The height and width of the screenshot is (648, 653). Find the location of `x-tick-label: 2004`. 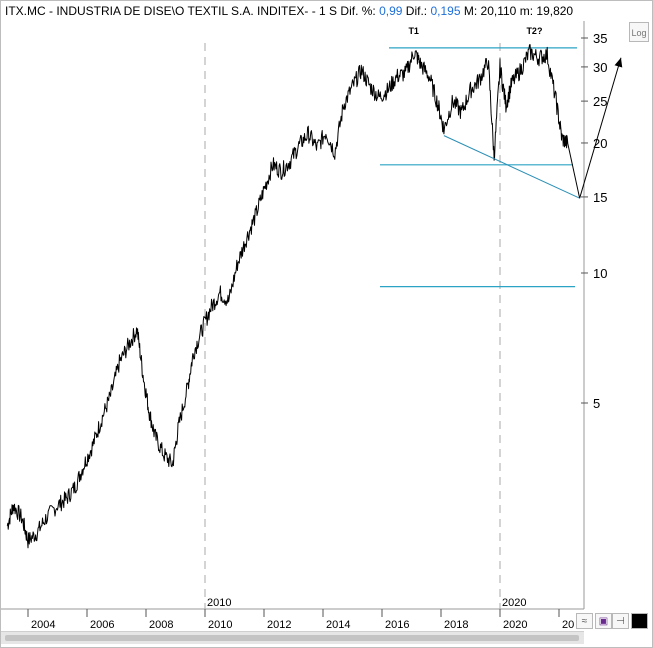

x-tick-label: 2004 is located at coordinates (43, 625).